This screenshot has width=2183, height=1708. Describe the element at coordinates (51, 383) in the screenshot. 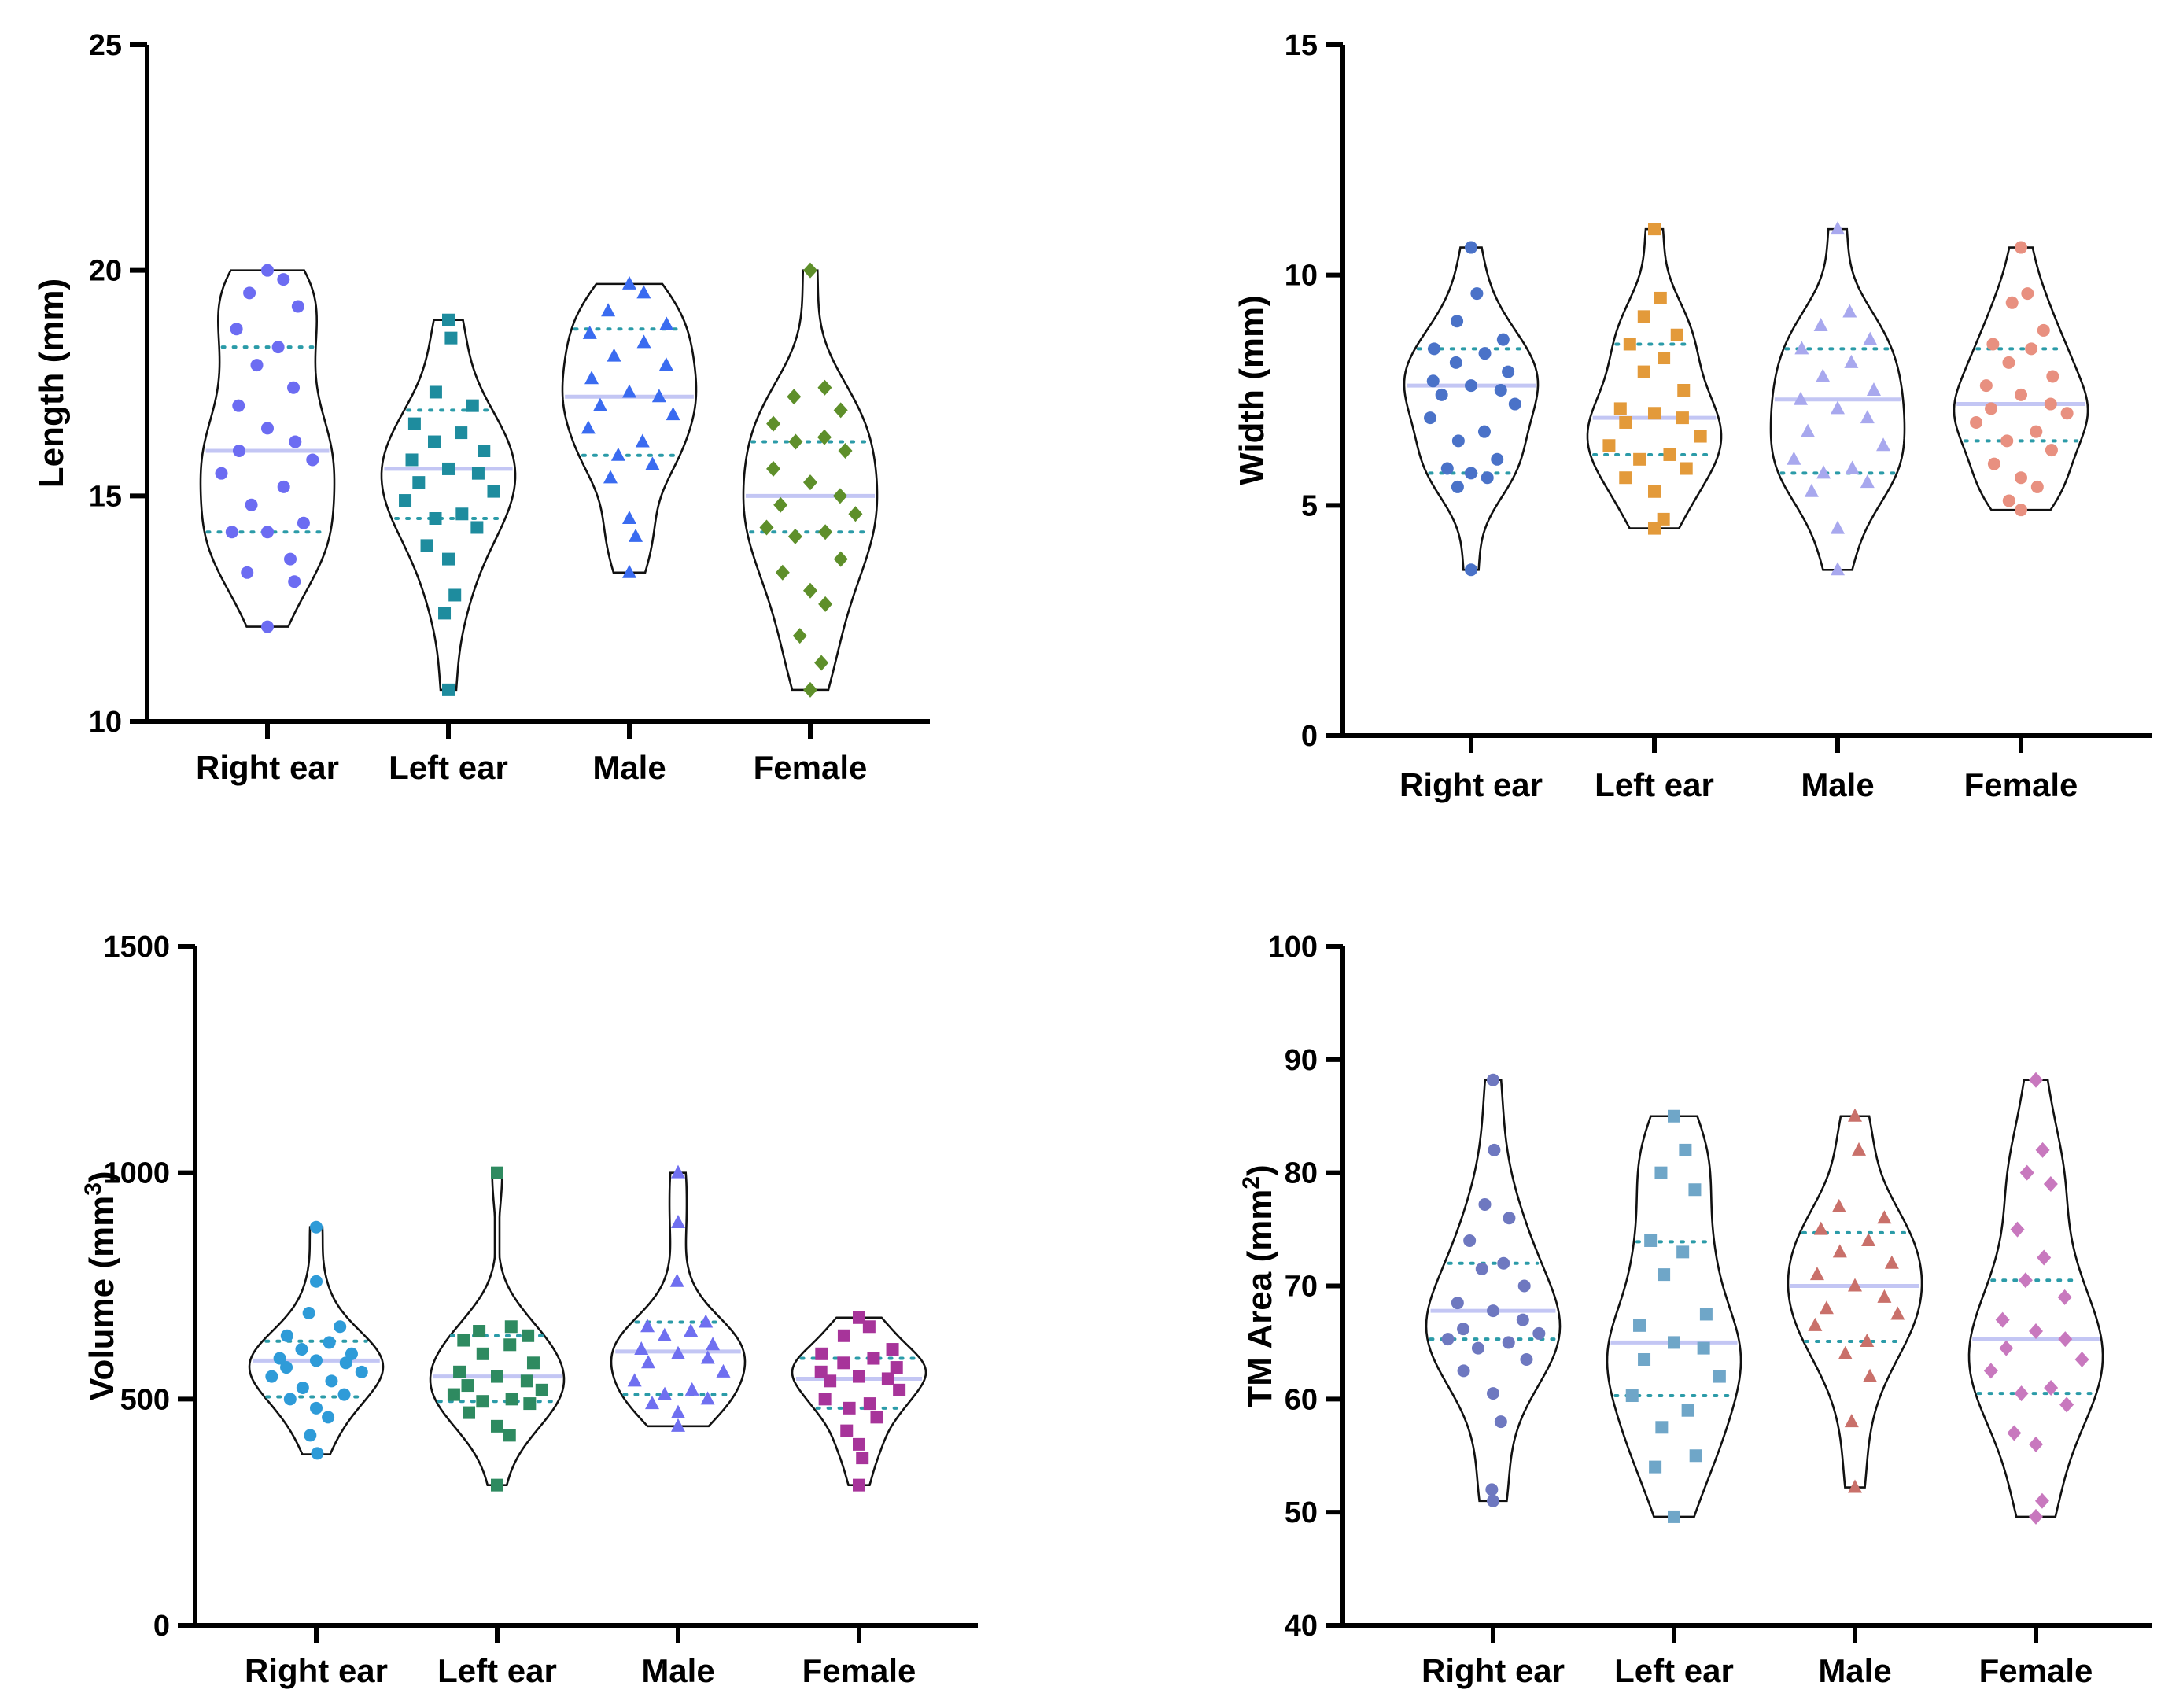

I see `y-axis-title: Length (mm)` at that location.